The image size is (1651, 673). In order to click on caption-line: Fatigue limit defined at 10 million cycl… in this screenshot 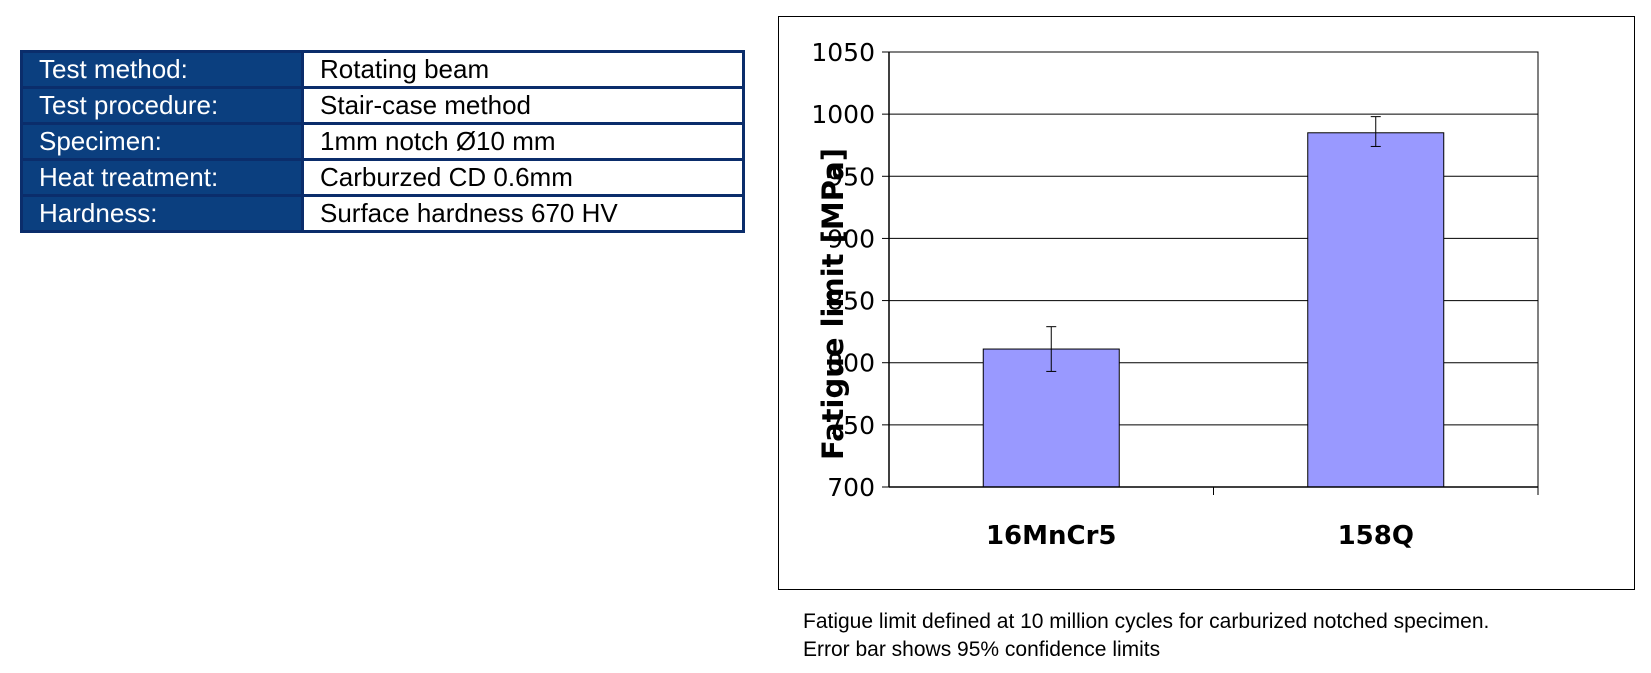, I will do `click(1146, 621)`.